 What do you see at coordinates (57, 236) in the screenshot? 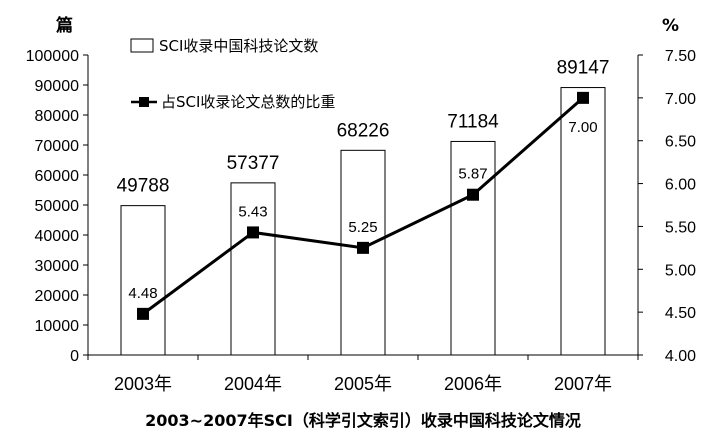
I see `left-tick-label: 40000` at bounding box center [57, 236].